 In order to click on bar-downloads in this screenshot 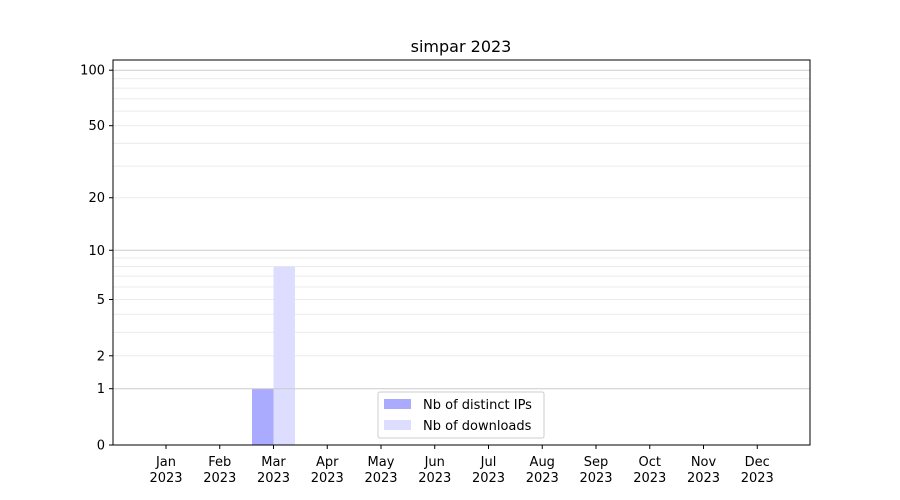, I will do `click(284, 355)`.